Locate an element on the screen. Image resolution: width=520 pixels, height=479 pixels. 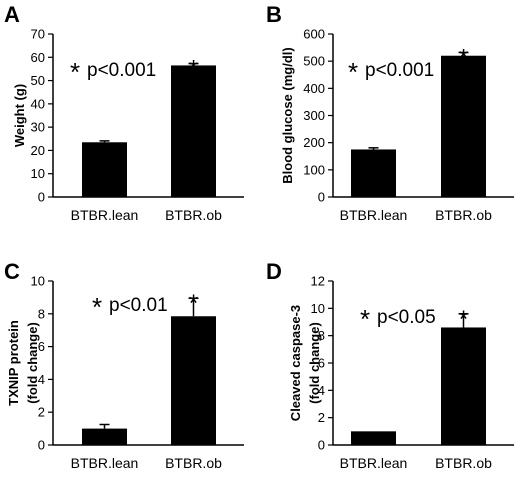
panel-c-letter: C is located at coordinates (12, 271).